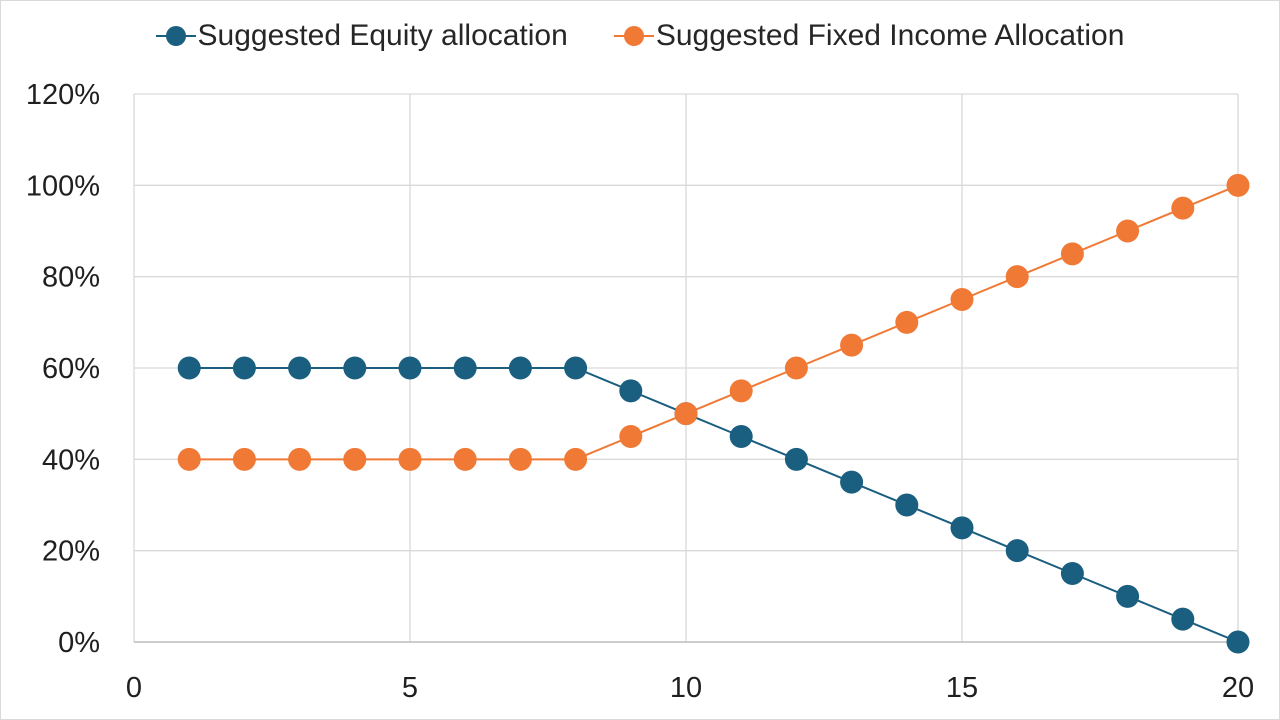 The width and height of the screenshot is (1280, 720). I want to click on legend-item-fixed-income: Suggested Fixed Income Allocation, so click(869, 35).